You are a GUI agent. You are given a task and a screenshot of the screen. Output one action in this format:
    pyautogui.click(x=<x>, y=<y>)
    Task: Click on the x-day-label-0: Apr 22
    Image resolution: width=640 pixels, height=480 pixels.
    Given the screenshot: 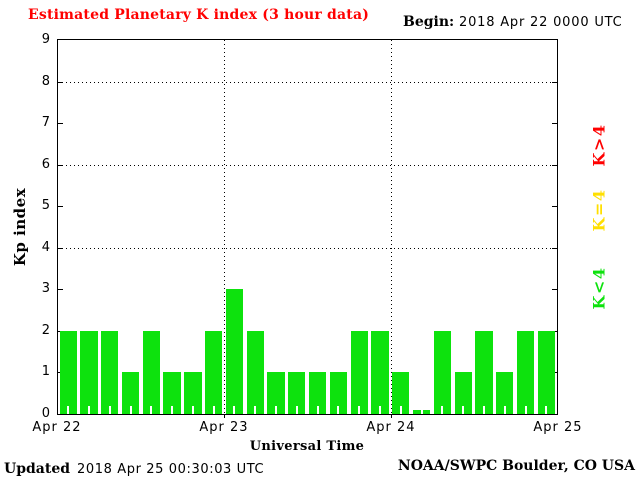 What is the action you would take?
    pyautogui.click(x=57, y=427)
    